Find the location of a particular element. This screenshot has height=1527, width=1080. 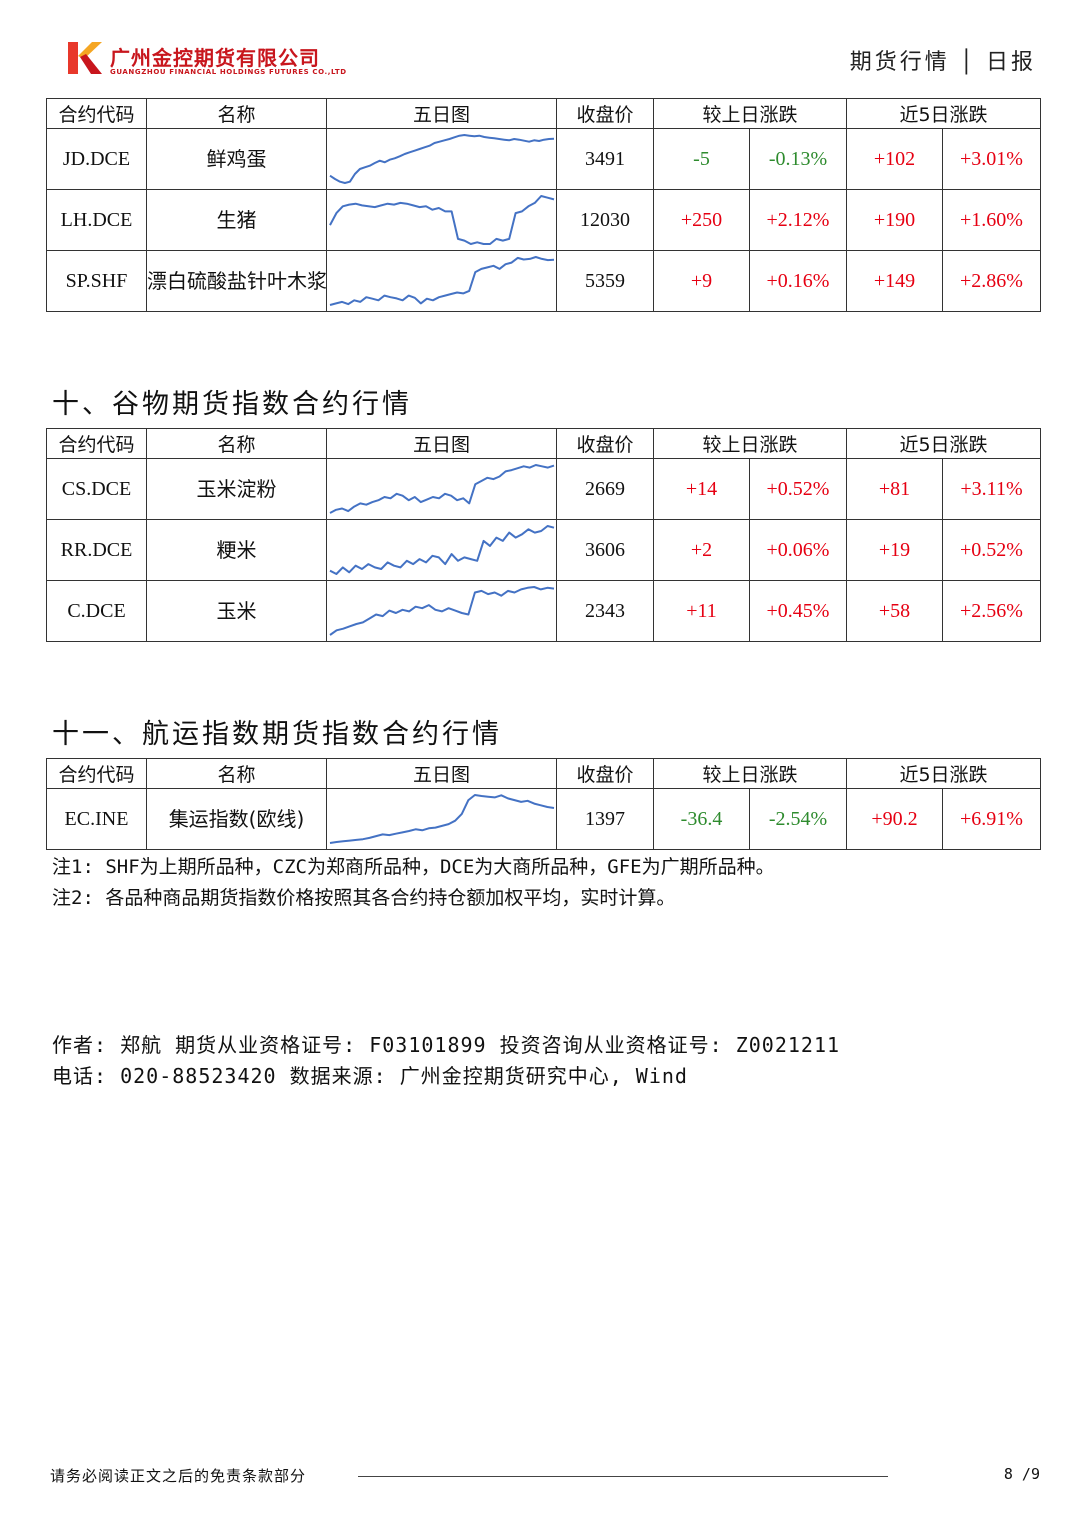

section-title-grains: 十、谷物期货指数合约行情 is located at coordinates (232, 404).